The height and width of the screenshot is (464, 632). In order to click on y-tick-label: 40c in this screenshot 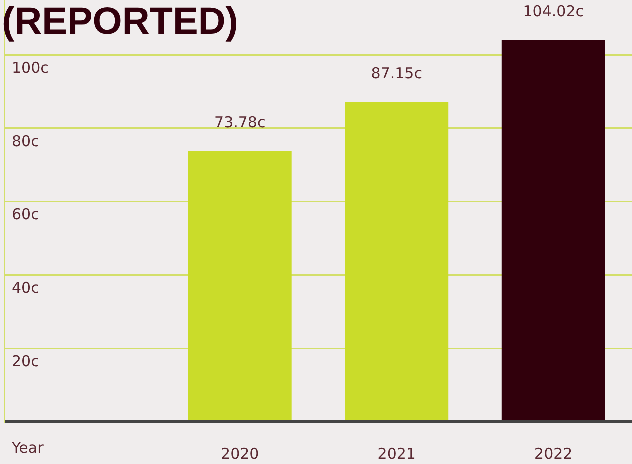, I will do `click(26, 288)`.